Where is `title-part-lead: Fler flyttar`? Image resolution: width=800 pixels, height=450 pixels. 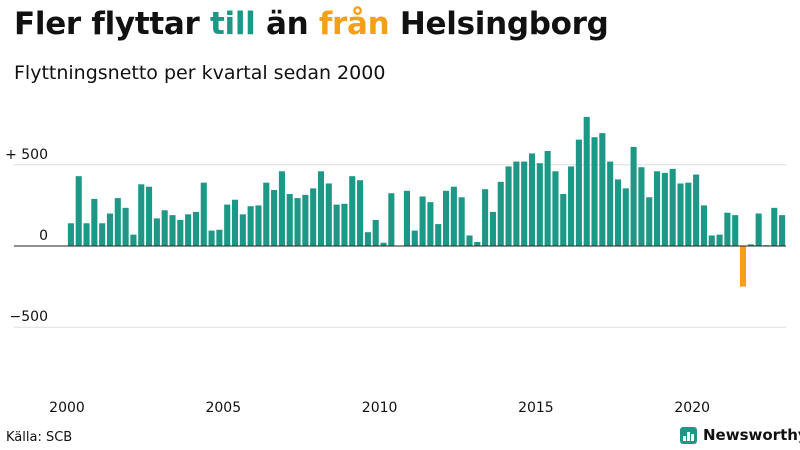
title-part-lead: Fler flyttar is located at coordinates (112, 24).